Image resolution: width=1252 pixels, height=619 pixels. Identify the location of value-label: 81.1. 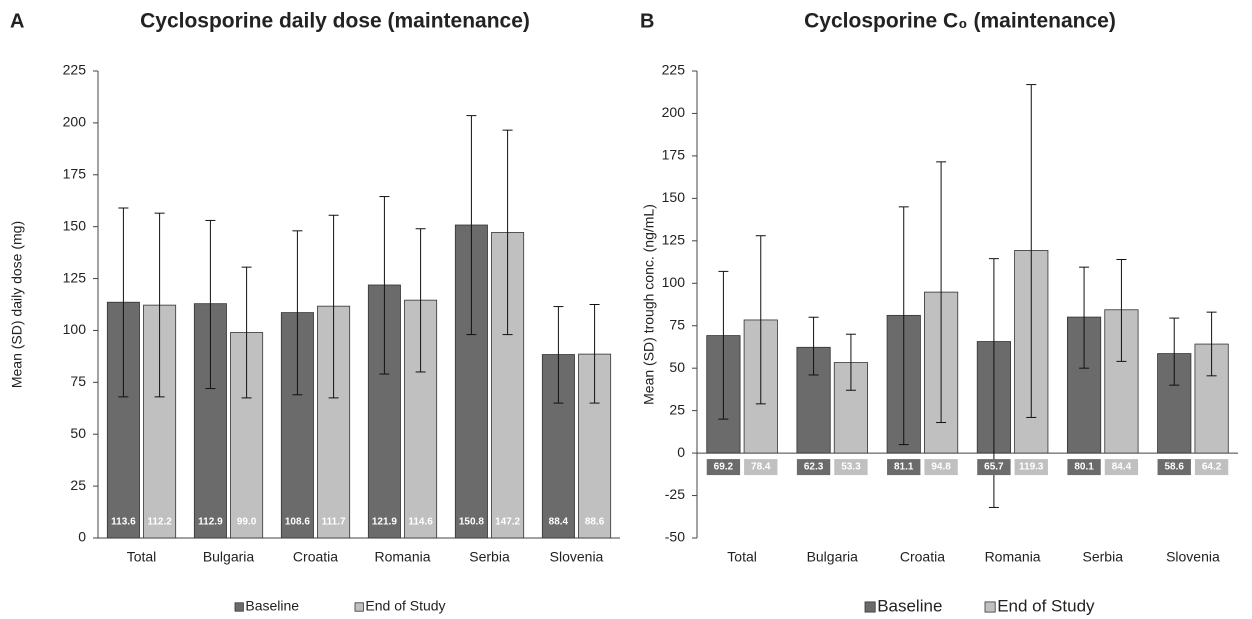
(904, 467).